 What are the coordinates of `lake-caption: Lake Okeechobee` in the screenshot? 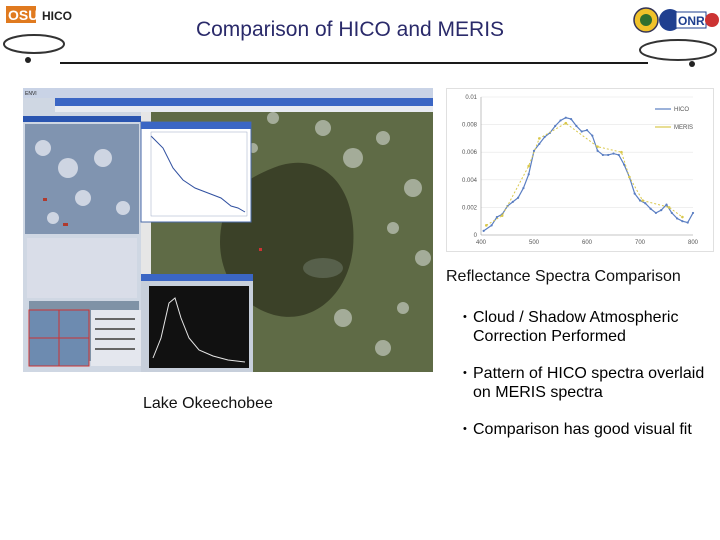 It's located at (208, 403).